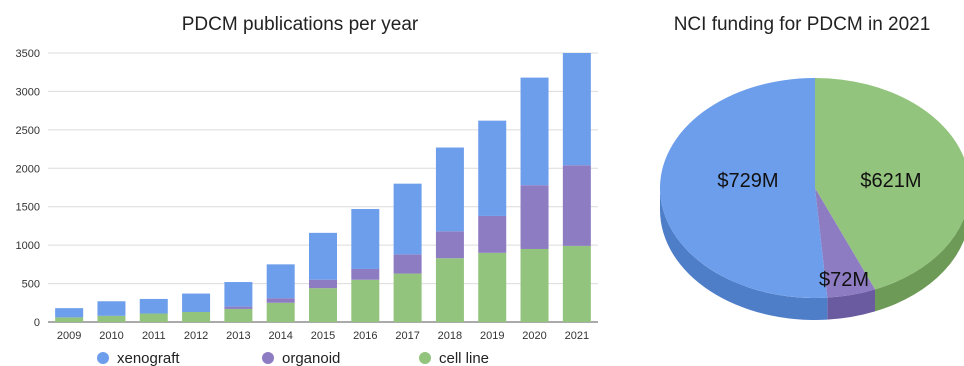 The height and width of the screenshot is (366, 964). What do you see at coordinates (407, 264) in the screenshot?
I see `bar-organoid-2017` at bounding box center [407, 264].